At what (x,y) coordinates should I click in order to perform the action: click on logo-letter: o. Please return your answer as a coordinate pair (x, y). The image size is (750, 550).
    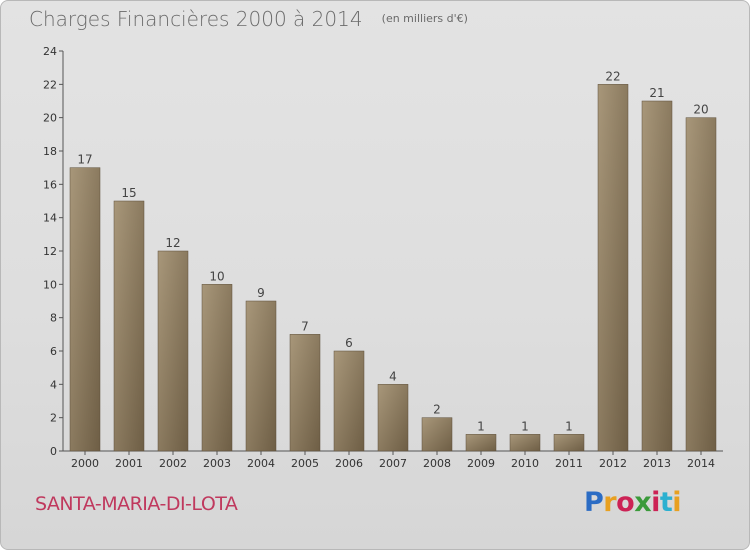
    Looking at the image, I should click on (625, 502).